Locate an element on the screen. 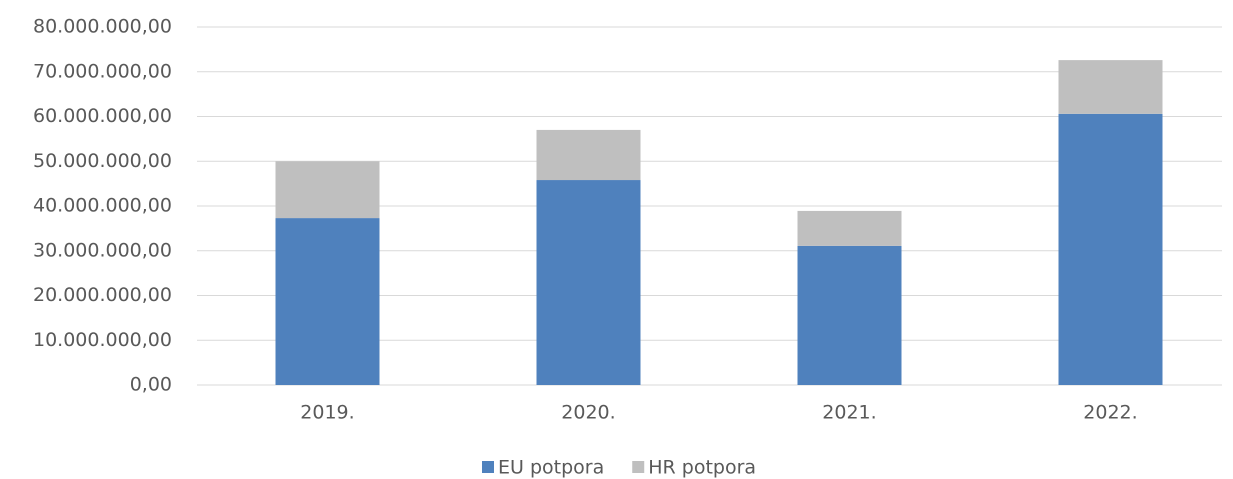  legend-label: HR potpora is located at coordinates (702, 468).